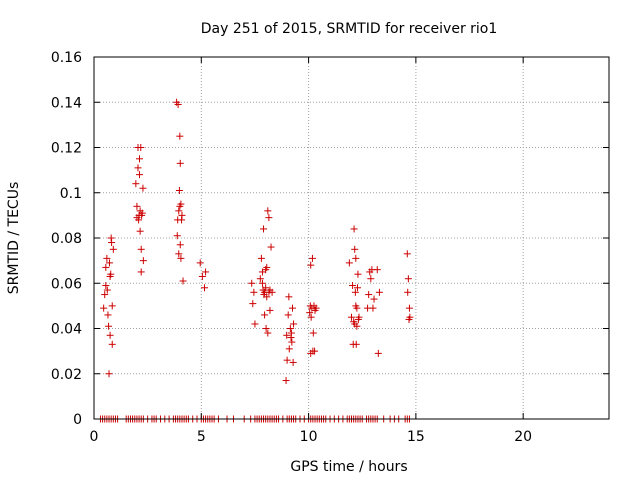  Describe the element at coordinates (66, 375) in the screenshot. I see `y-tick-label: 0.02` at that location.